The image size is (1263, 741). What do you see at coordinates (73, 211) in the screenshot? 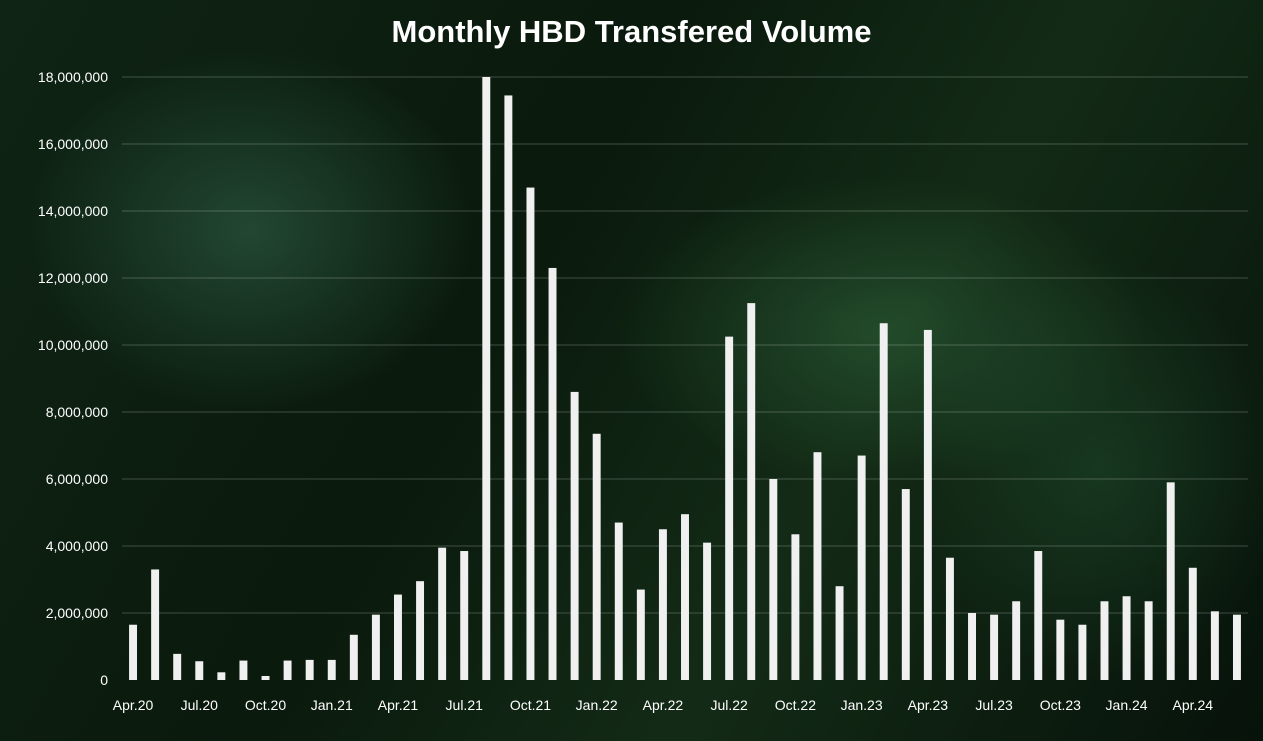
I see `y-tick-label: 14,000,000` at bounding box center [73, 211].